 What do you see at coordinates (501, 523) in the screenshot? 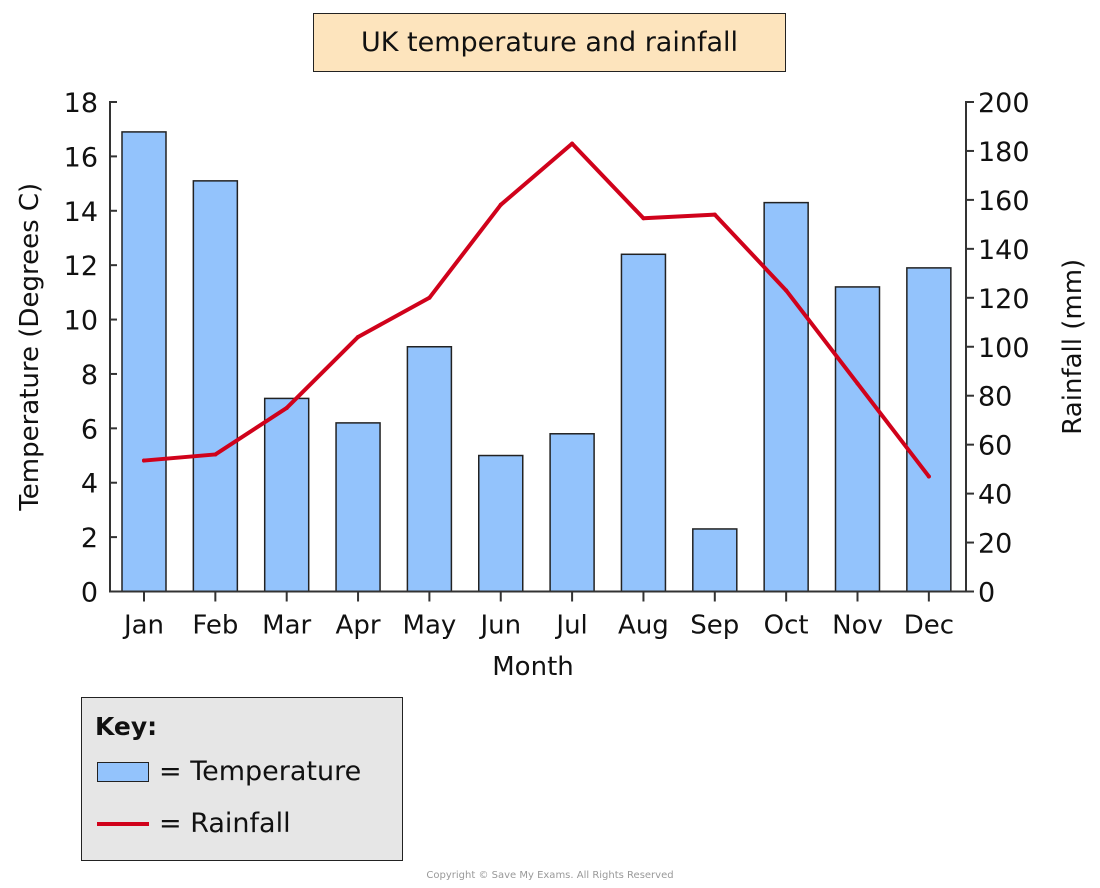
I see `temperature-bar-jun` at bounding box center [501, 523].